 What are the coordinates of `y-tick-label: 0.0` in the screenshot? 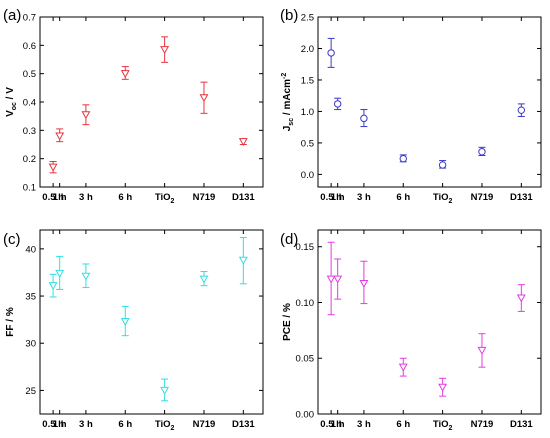 It's located at (307, 175).